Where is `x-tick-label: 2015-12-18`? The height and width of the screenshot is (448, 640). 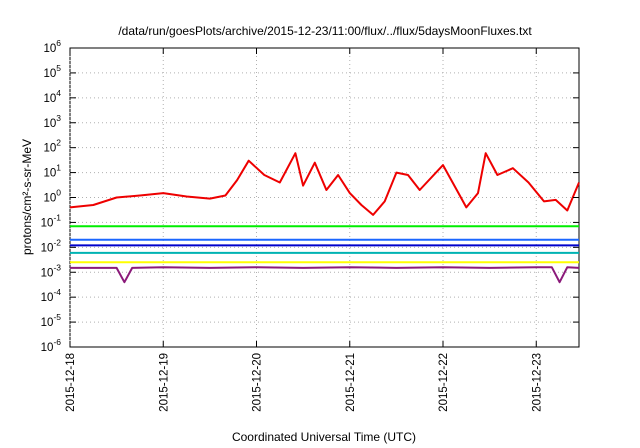 x-tick-label: 2015-12-18 is located at coordinates (71, 382).